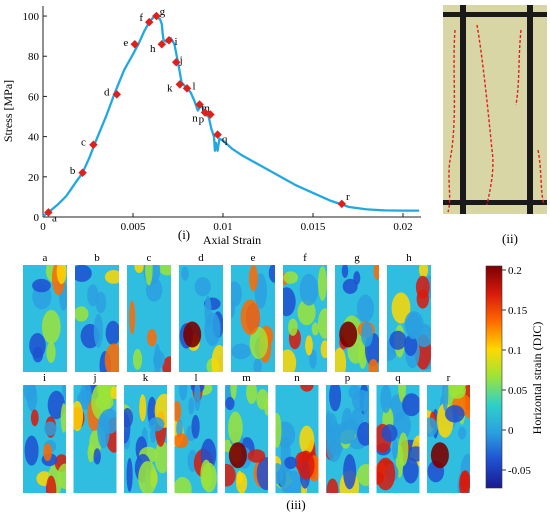 The width and height of the screenshot is (550, 516). I want to click on colorbar-tick-label: -0.05, so click(519, 471).